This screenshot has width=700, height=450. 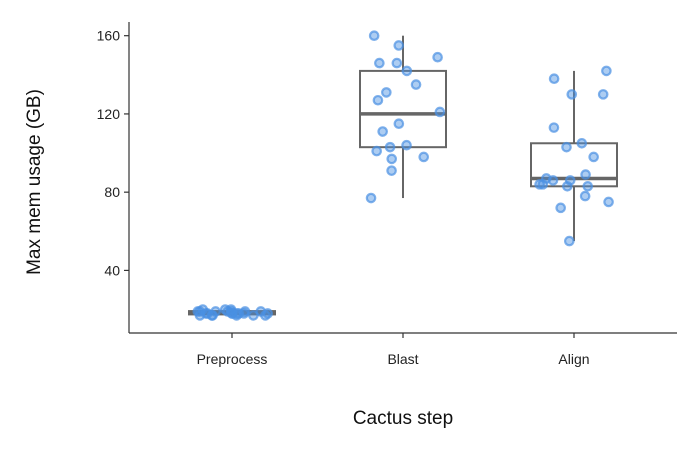 I want to click on box-blast, so click(x=403, y=117).